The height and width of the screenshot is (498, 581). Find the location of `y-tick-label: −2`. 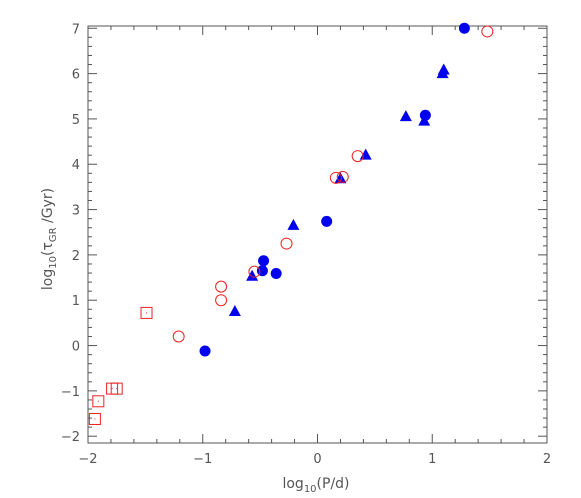

y-tick-label: −2 is located at coordinates (70, 437).